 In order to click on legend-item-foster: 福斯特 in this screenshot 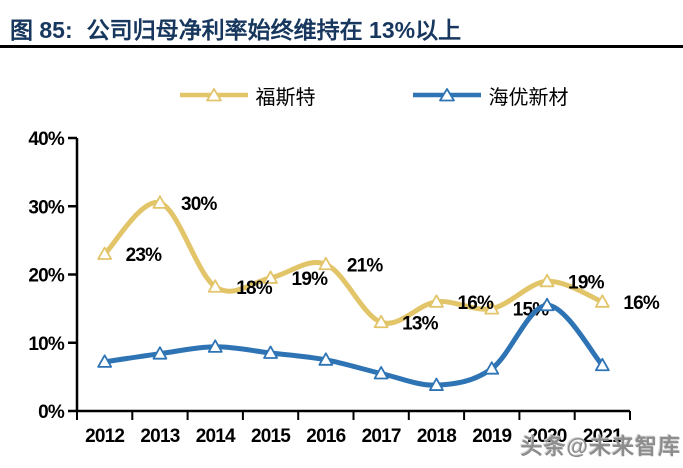, I will do `click(247, 95)`.